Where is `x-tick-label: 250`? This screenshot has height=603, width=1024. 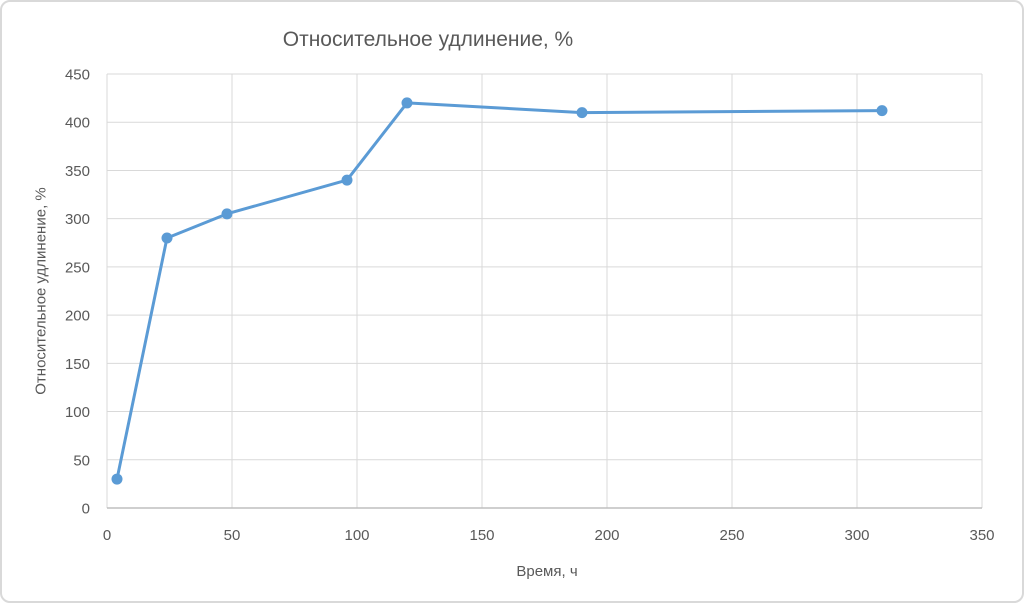 x-tick-label: 250 is located at coordinates (731, 535).